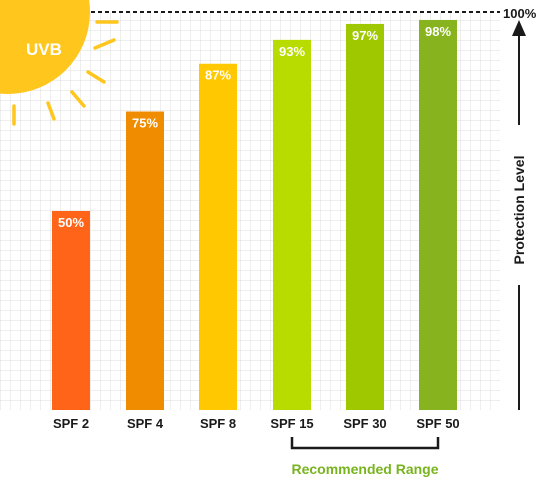 This screenshot has height=482, width=555. What do you see at coordinates (71, 423) in the screenshot?
I see `x-tick-label: SPF 2` at bounding box center [71, 423].